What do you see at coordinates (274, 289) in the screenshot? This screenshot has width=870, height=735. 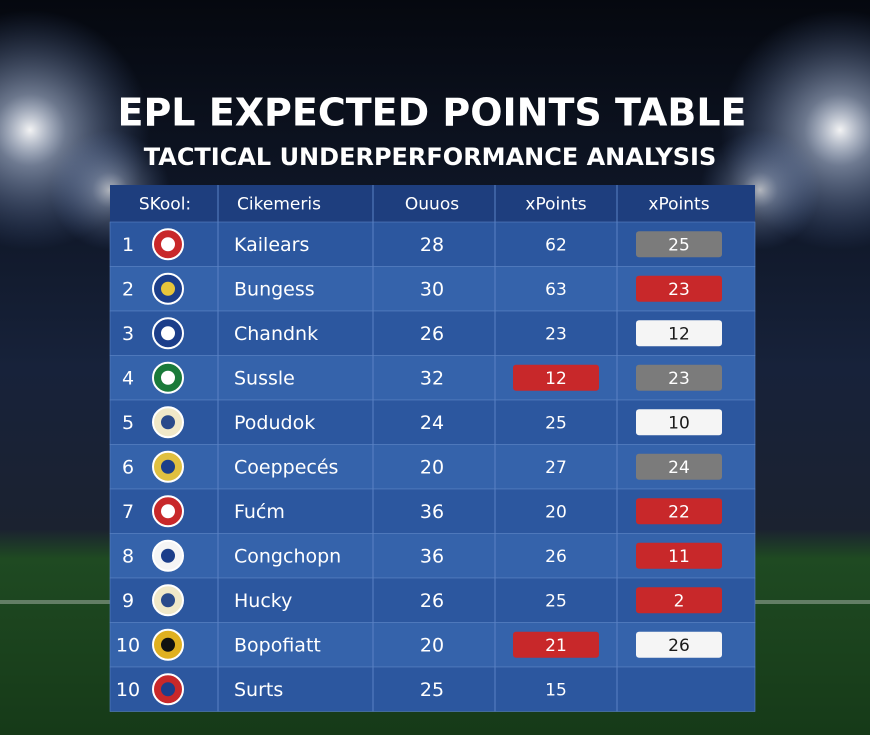 I see `team-name: Bungess` at bounding box center [274, 289].